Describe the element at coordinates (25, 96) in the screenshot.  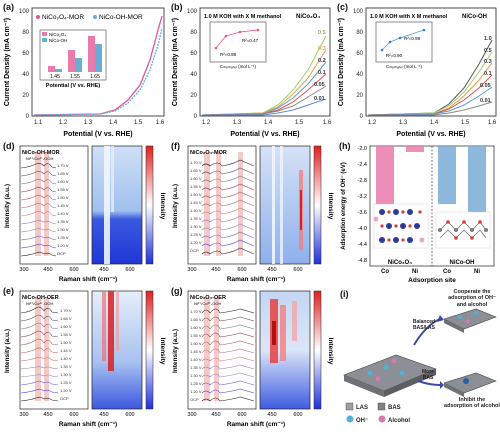
I see `a-ytick-1: 20` at that location.